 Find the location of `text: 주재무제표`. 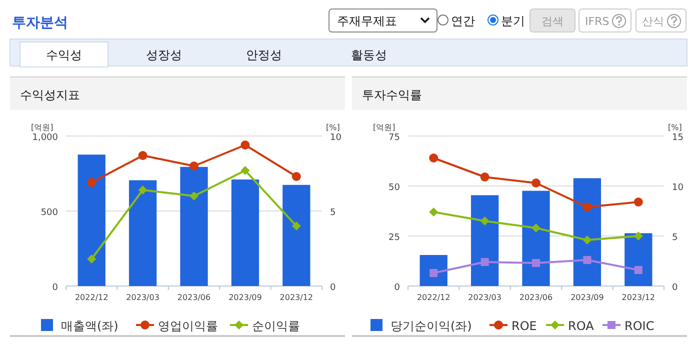

text: 주재무제표 is located at coordinates (367, 21).